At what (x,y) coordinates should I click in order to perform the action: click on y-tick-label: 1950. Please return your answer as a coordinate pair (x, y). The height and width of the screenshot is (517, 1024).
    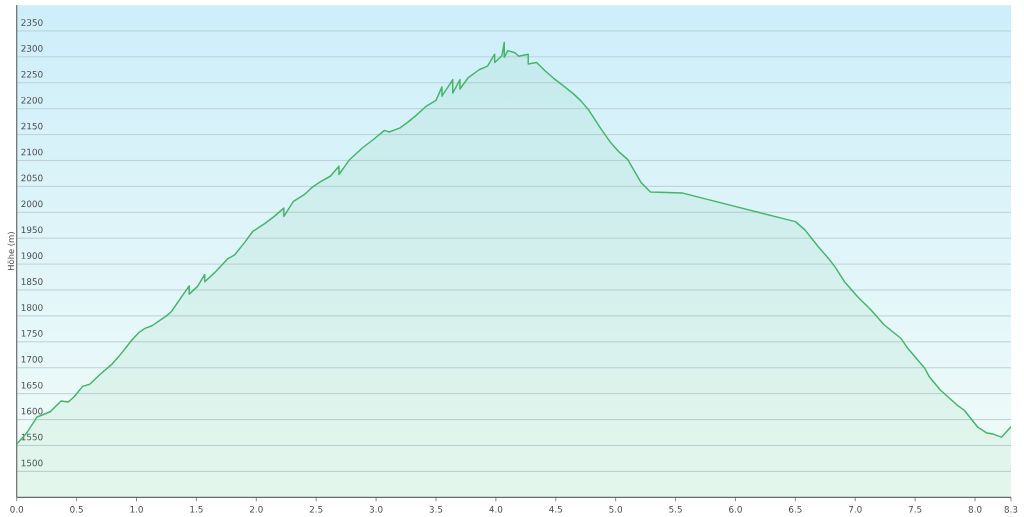
    Looking at the image, I should click on (32, 230).